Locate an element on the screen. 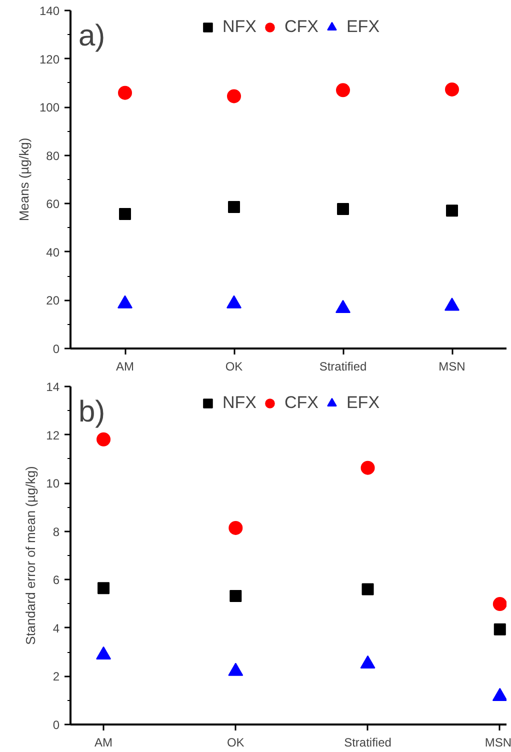 The image size is (511, 752). y-tick-label: 80 is located at coordinates (53, 155).